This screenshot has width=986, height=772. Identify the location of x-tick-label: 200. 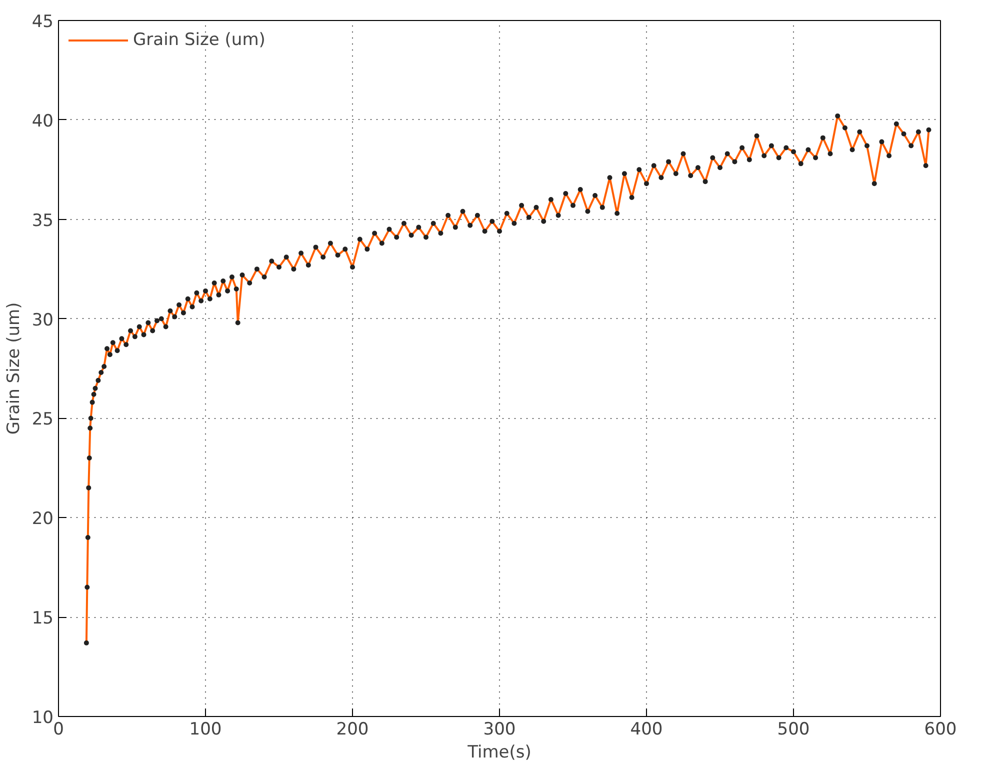
(352, 730).